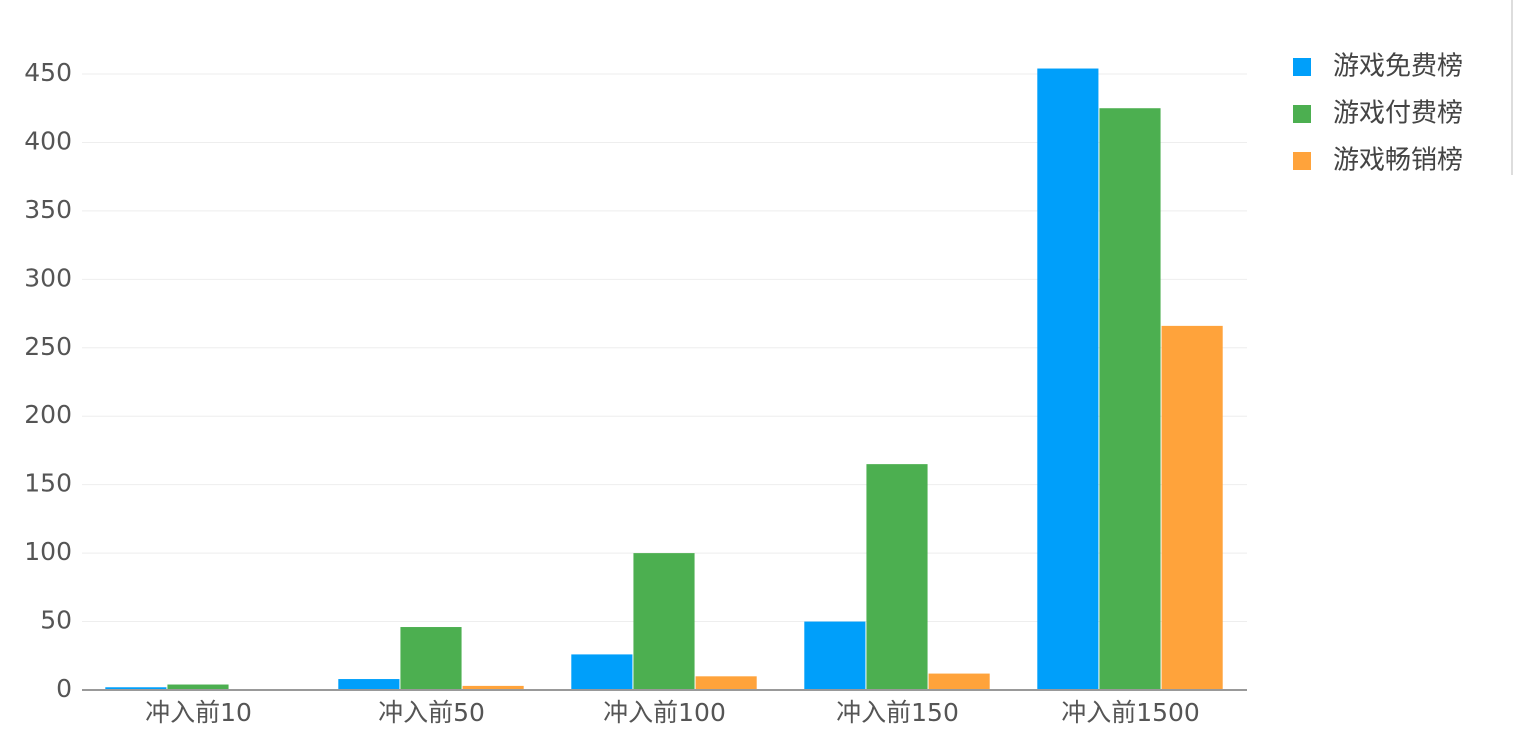  I want to click on x-tick-label: 冲入前150, so click(897, 712).